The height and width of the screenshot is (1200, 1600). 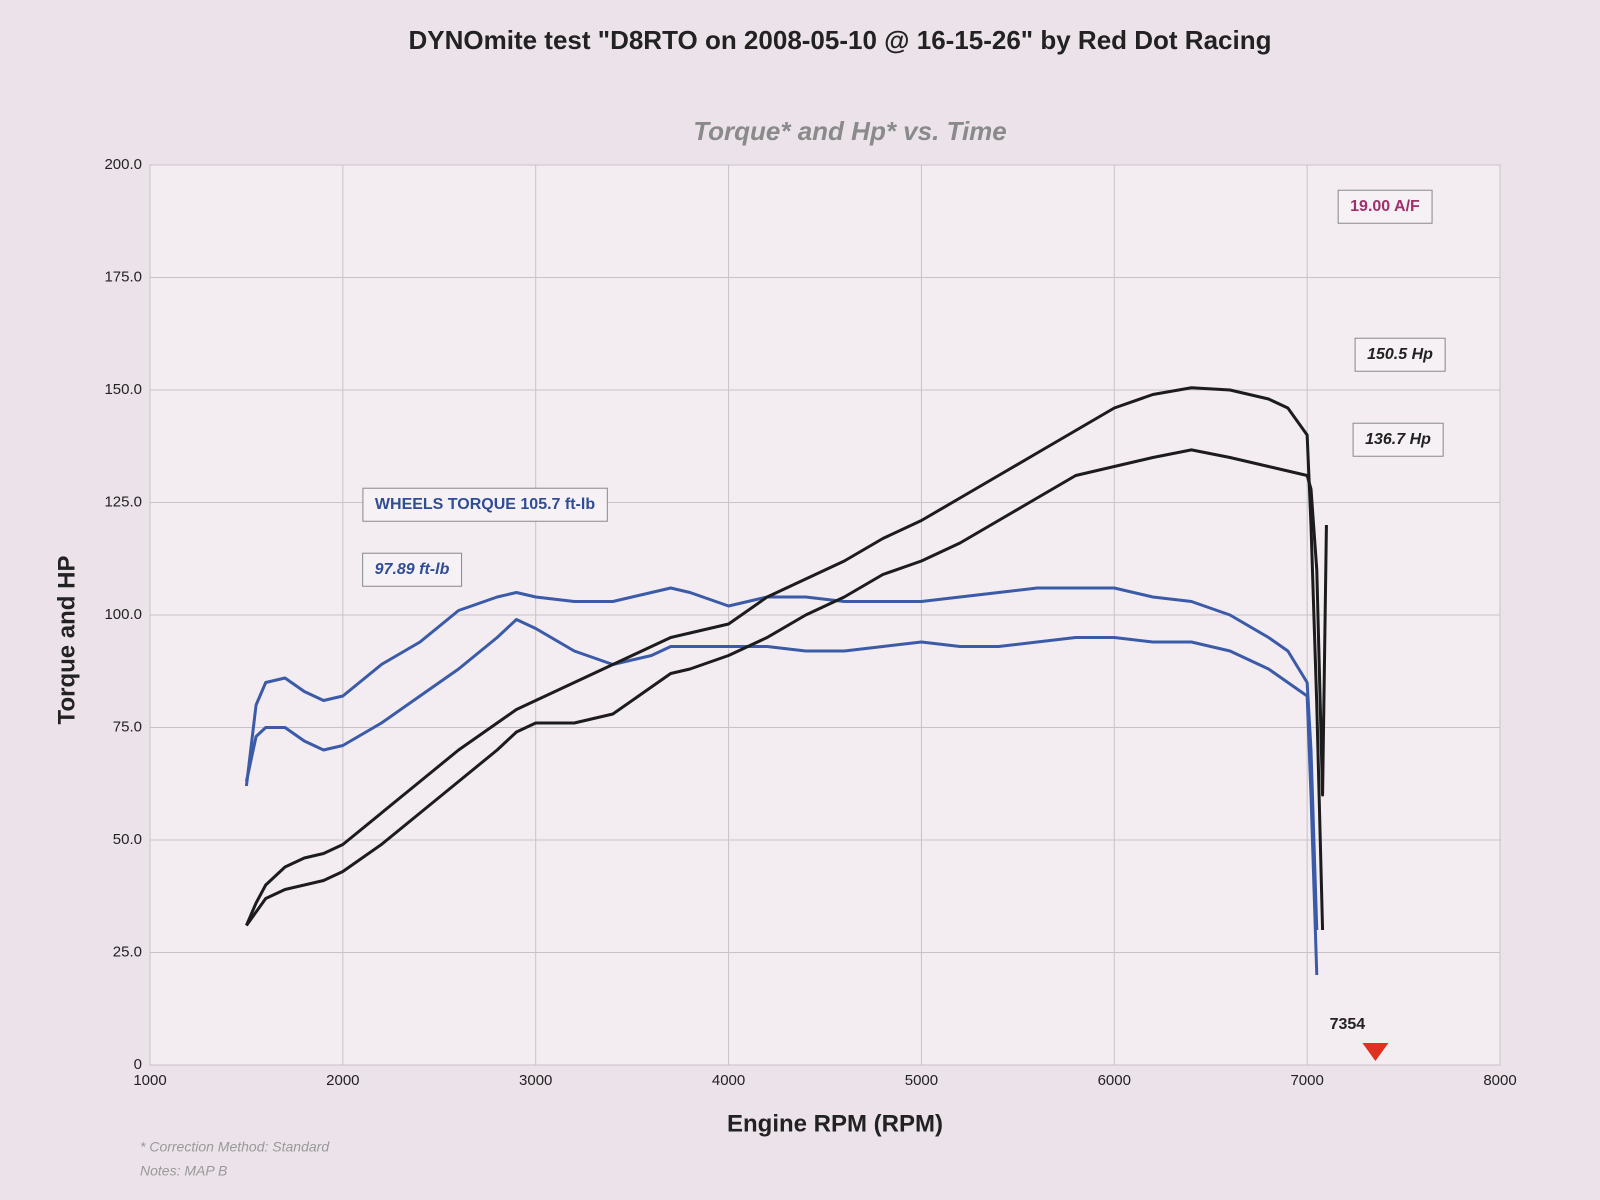 What do you see at coordinates (728, 1080) in the screenshot?
I see `x-tick-label: 4000` at bounding box center [728, 1080].